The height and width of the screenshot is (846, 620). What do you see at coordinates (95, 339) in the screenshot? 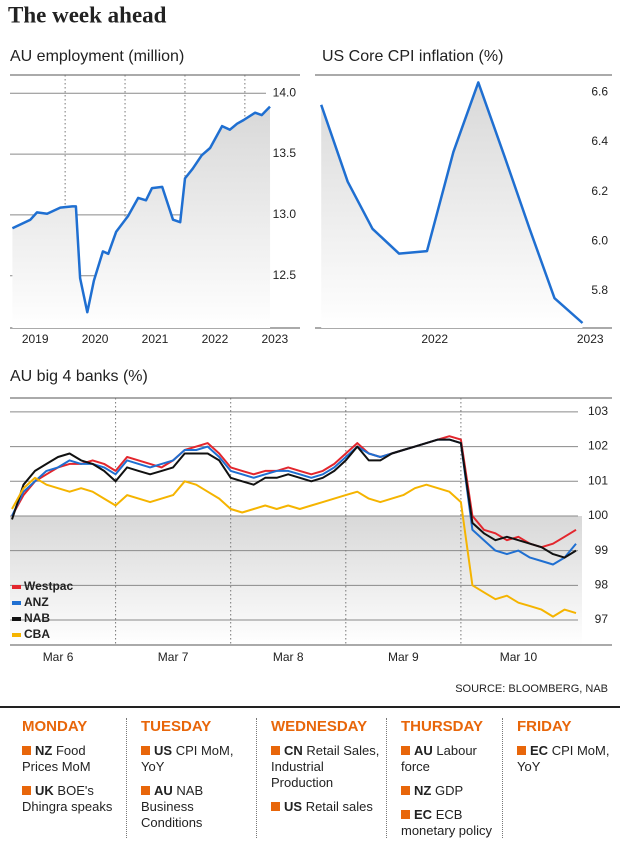
I see `x-tick-label: 2020` at bounding box center [95, 339].